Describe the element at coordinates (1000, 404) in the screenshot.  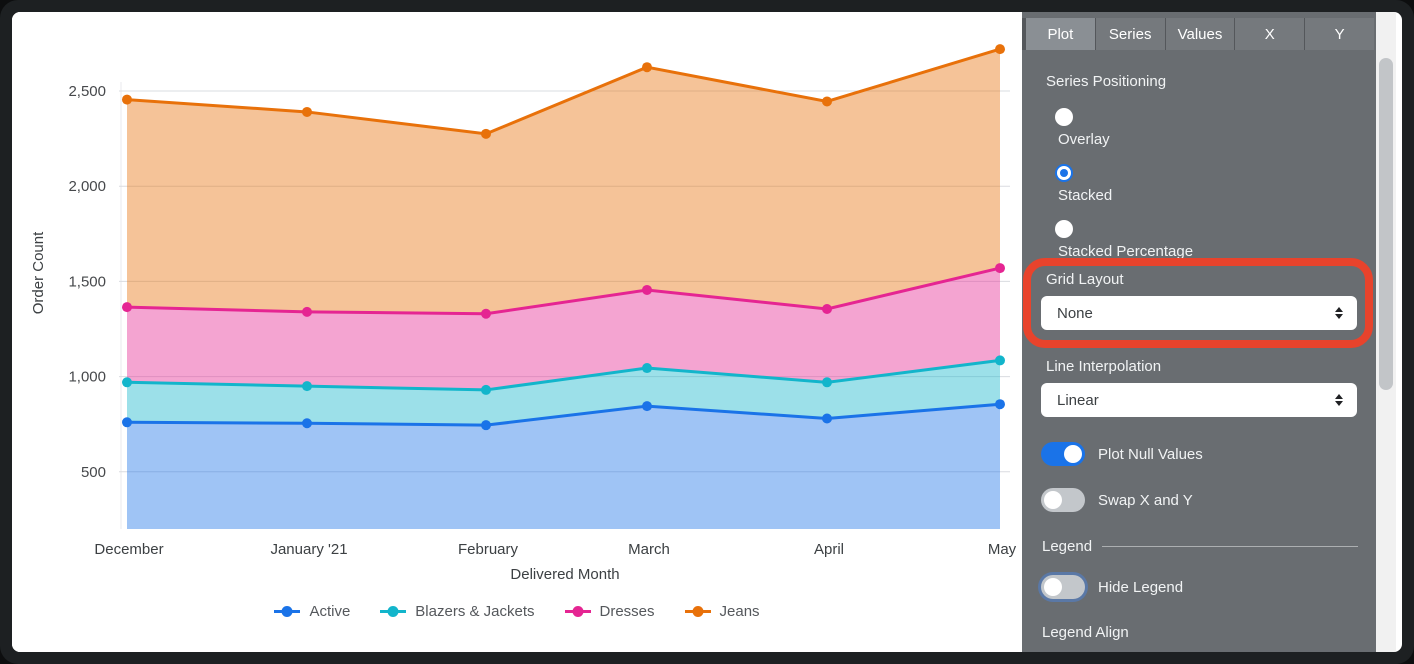
I see `data-point-active-may` at that location.